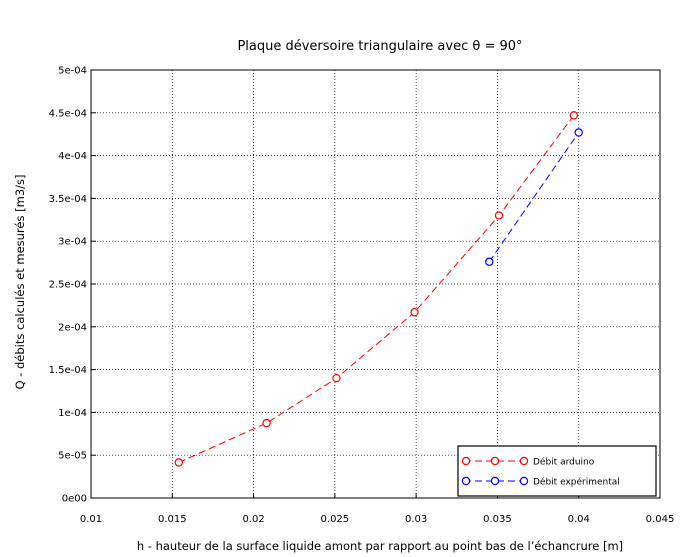 The image size is (690, 557). What do you see at coordinates (579, 519) in the screenshot?
I see `x-tick-label: 0.04` at bounding box center [579, 519].